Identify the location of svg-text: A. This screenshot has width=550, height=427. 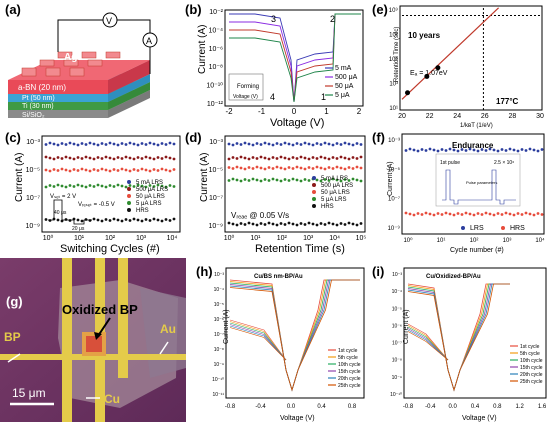
(149, 41).